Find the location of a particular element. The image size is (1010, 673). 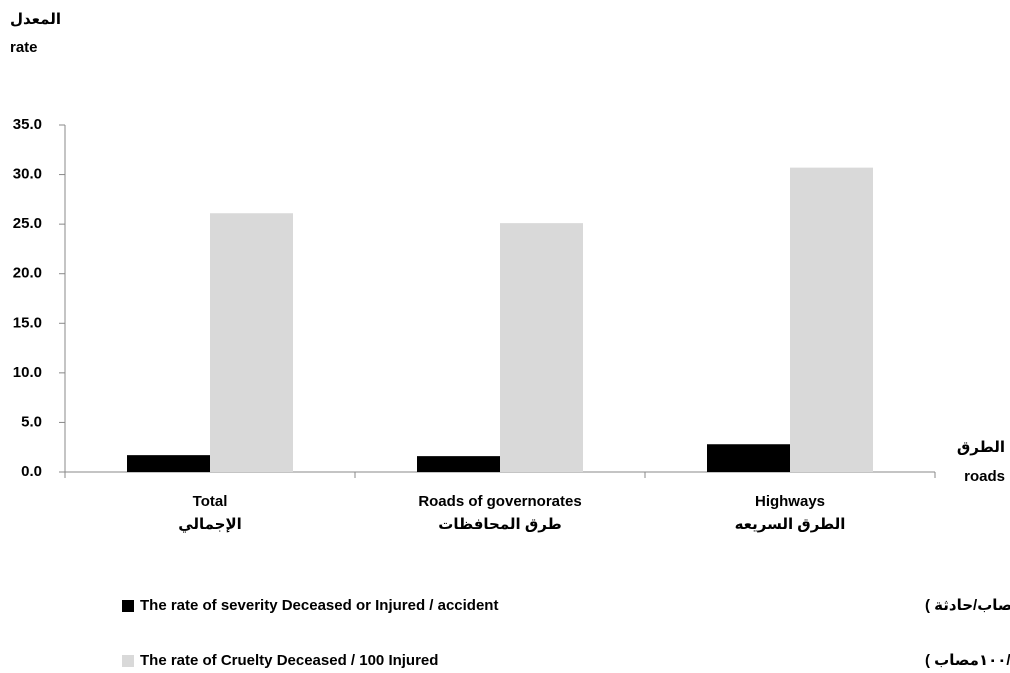

legend-label-ar: معدل الخطورة (متوفى او مصاب/حادثة ) is located at coordinates (967, 605).